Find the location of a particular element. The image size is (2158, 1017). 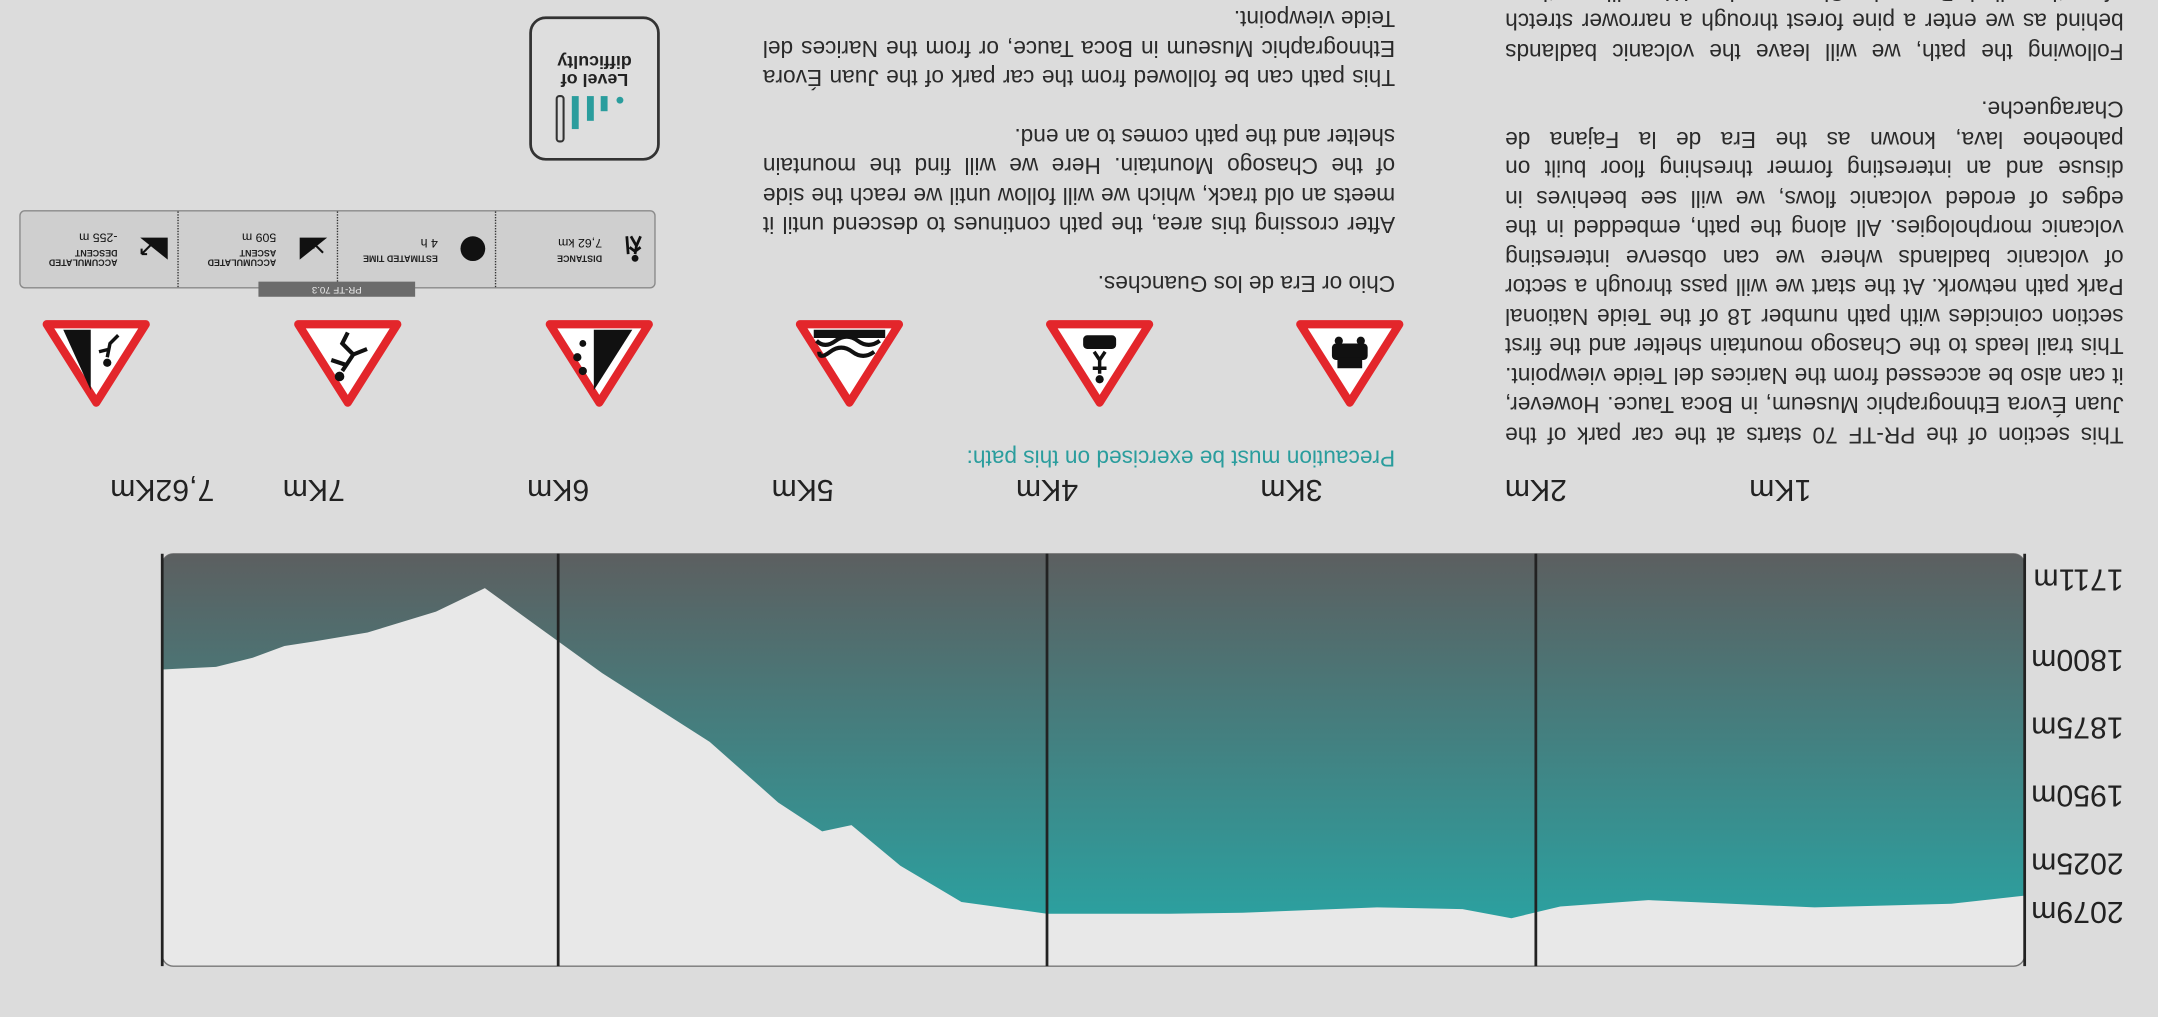

y-tick-label: 1800m is located at coordinates (2077, 659).